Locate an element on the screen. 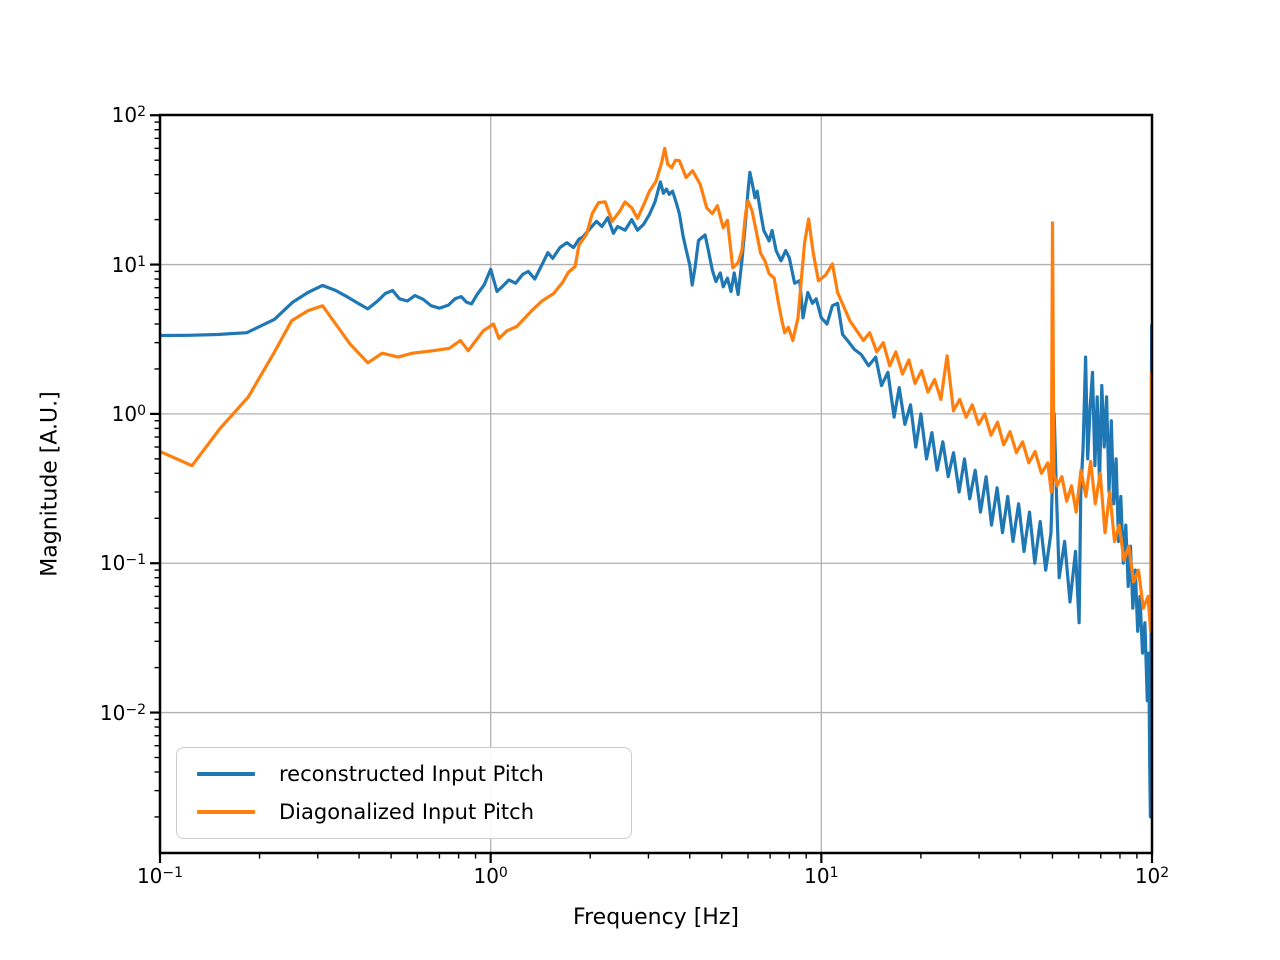  legend-item-reconstructed: reconstructed Input Pitch is located at coordinates (414, 774).